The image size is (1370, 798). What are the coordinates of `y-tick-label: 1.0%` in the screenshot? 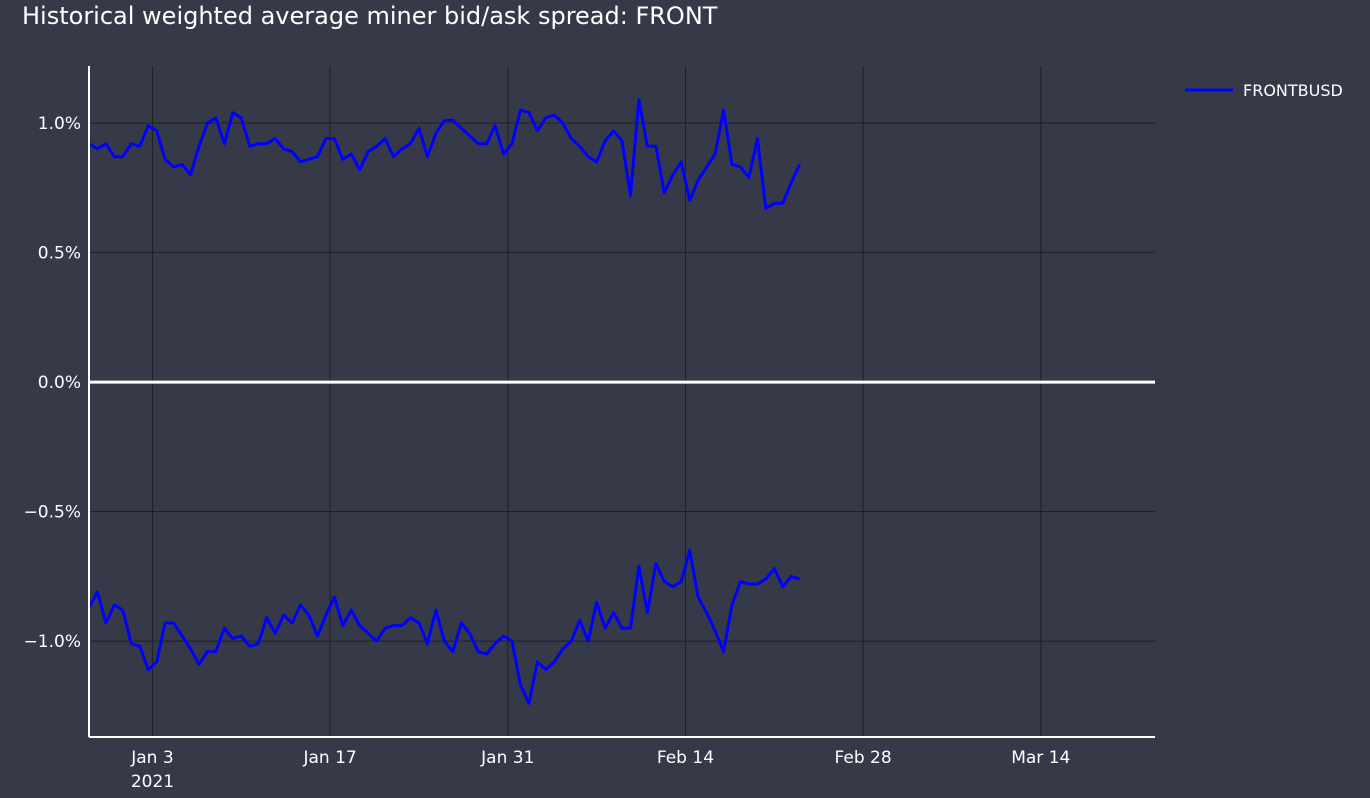 It's located at (59, 124).